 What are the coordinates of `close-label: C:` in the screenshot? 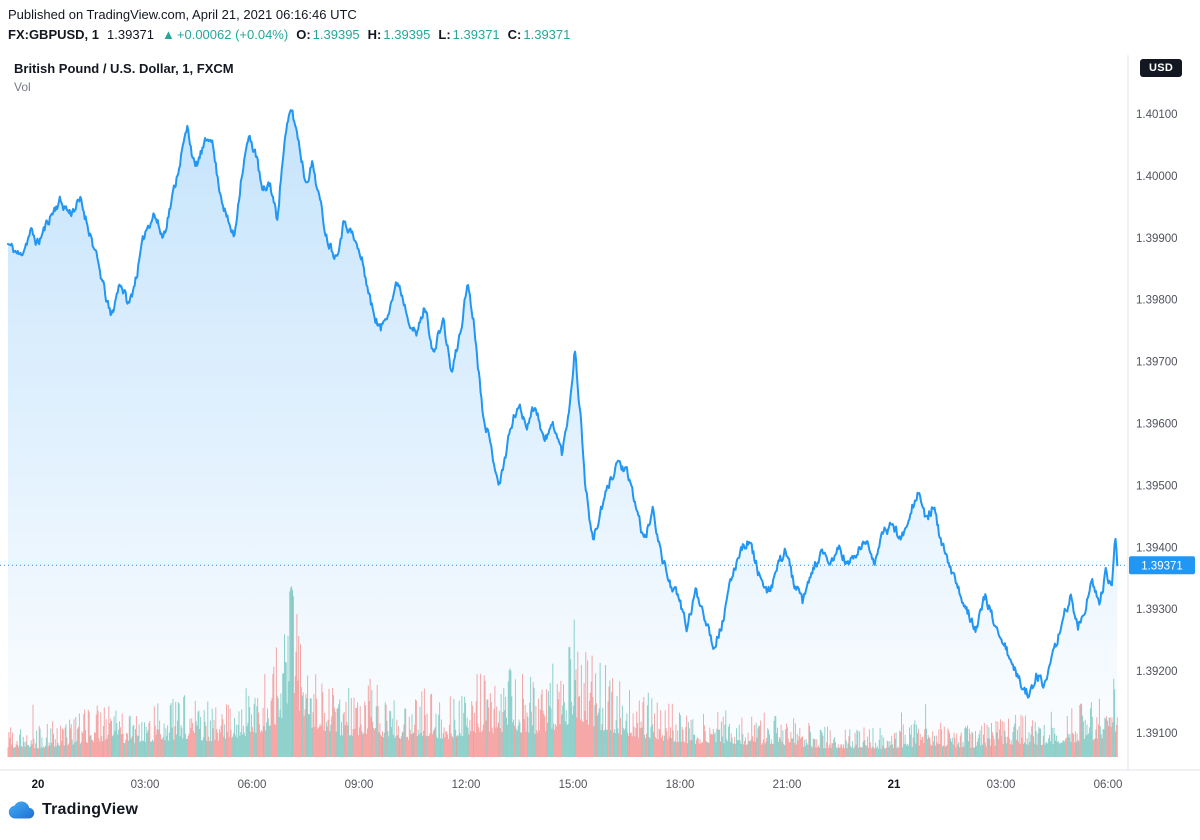 It's located at (514, 34).